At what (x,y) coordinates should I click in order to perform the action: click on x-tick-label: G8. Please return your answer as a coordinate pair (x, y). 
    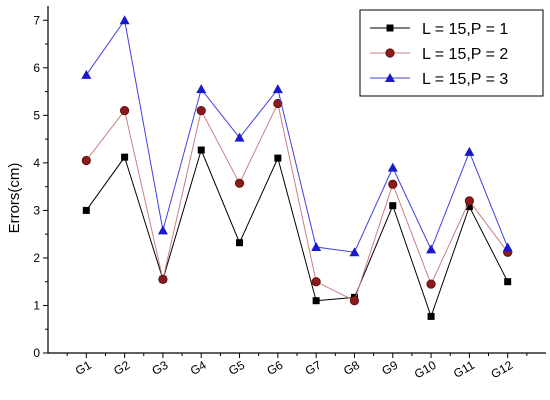
    Looking at the image, I should click on (351, 368).